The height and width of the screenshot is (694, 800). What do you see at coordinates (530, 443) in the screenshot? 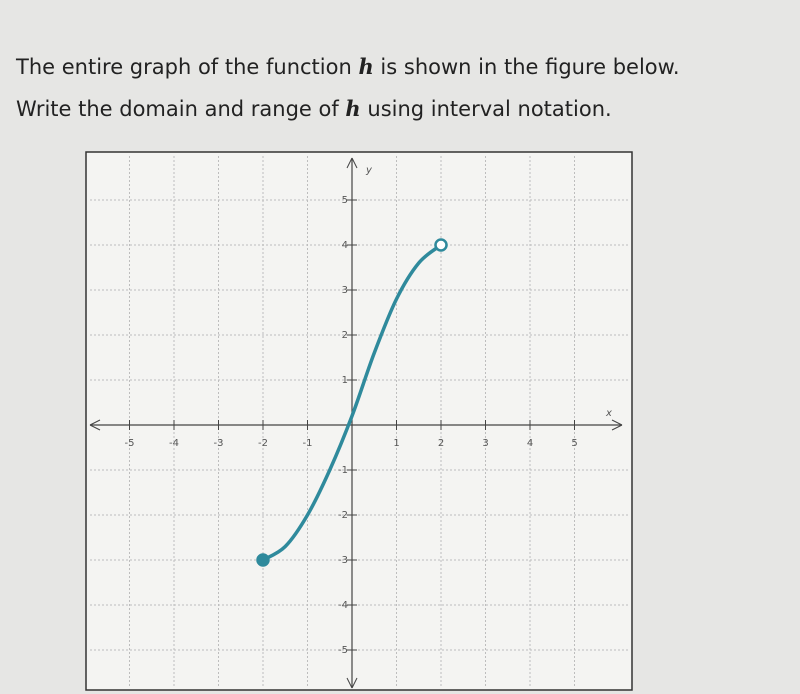
I see `x-tick-label: 4` at bounding box center [530, 443].